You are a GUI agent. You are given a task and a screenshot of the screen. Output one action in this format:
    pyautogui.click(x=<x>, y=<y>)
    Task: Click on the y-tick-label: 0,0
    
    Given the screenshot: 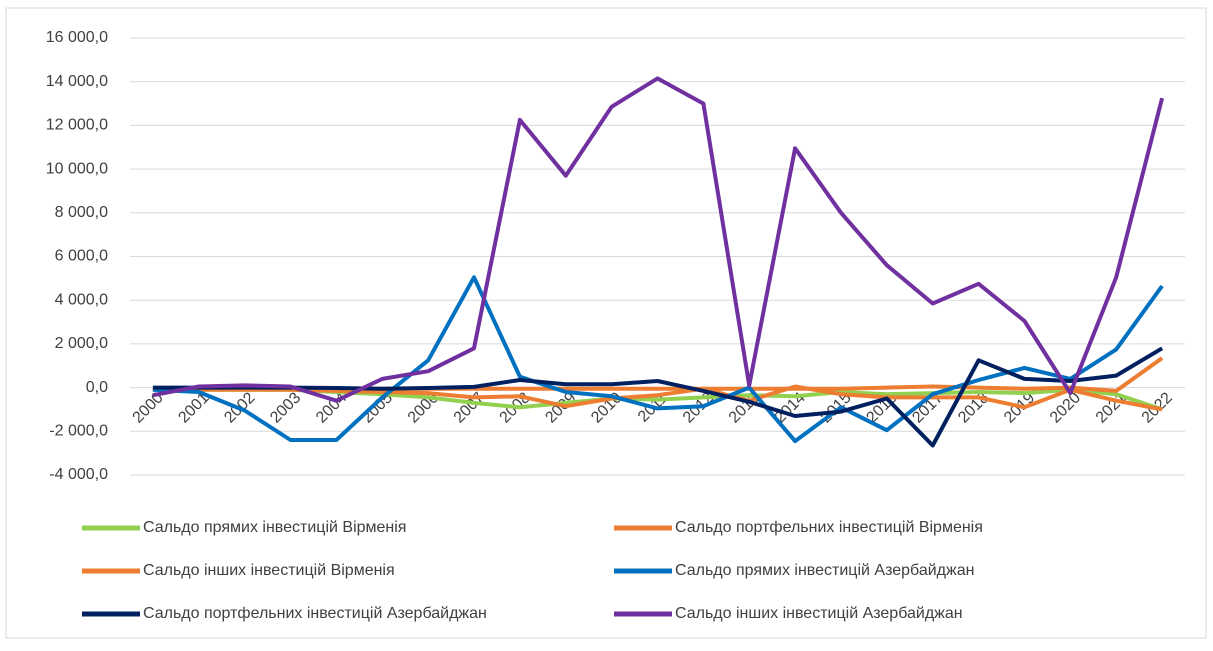 What is the action you would take?
    pyautogui.click(x=97, y=387)
    